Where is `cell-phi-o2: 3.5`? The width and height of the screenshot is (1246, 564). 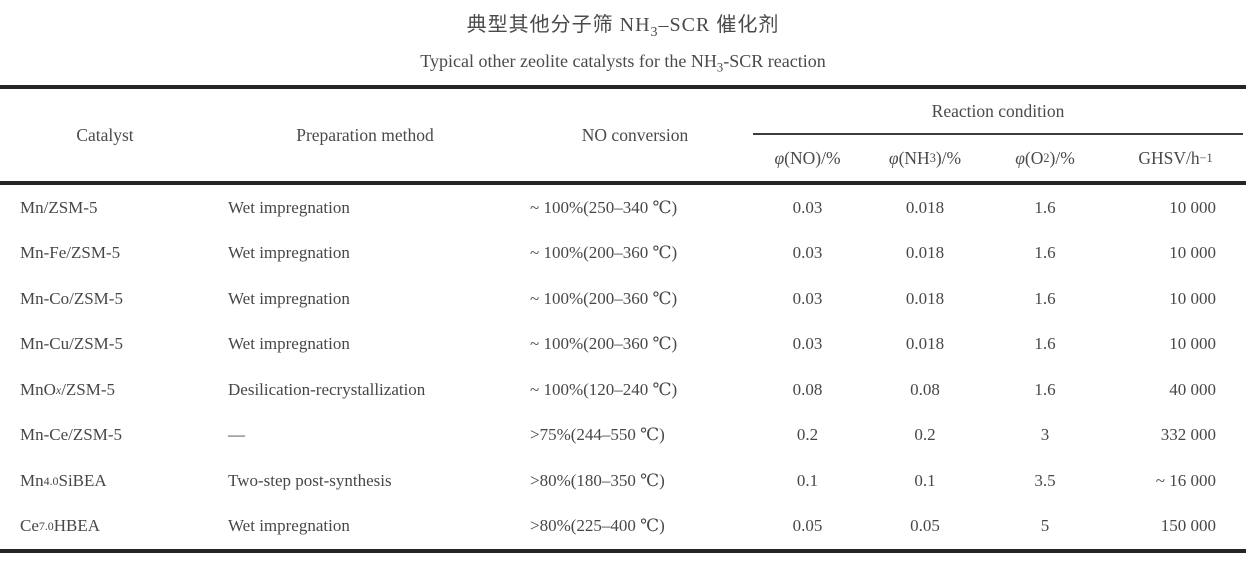
cell-phi-o2: 3.5 is located at coordinates (1045, 480).